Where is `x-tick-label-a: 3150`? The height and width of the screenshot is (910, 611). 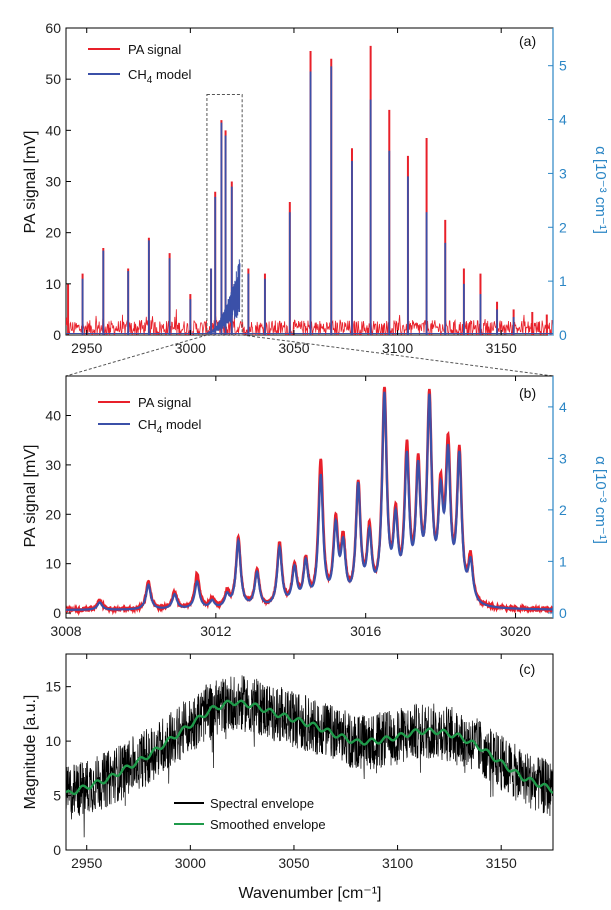 x-tick-label-a: 3150 is located at coordinates (501, 348).